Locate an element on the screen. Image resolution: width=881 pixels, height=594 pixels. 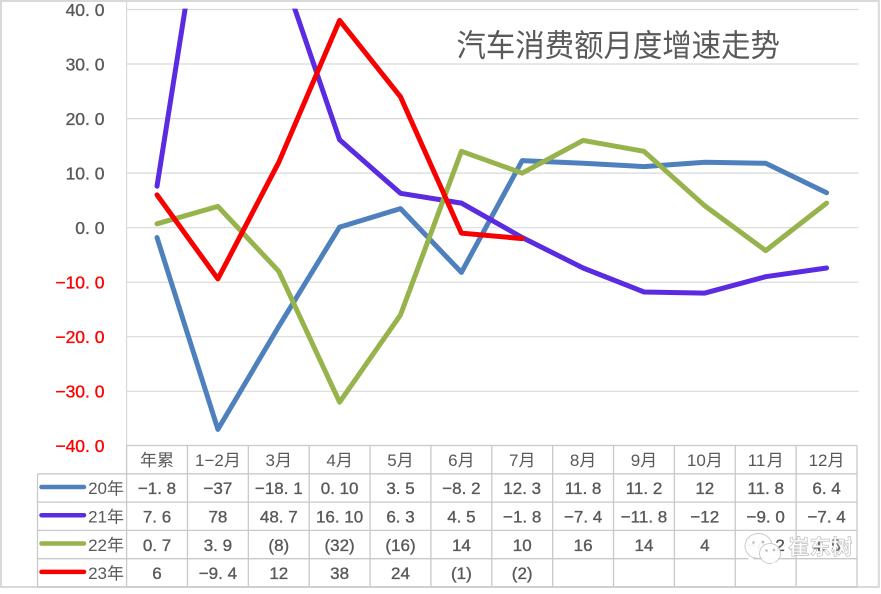
svg-text: 24 is located at coordinates (400, 573).